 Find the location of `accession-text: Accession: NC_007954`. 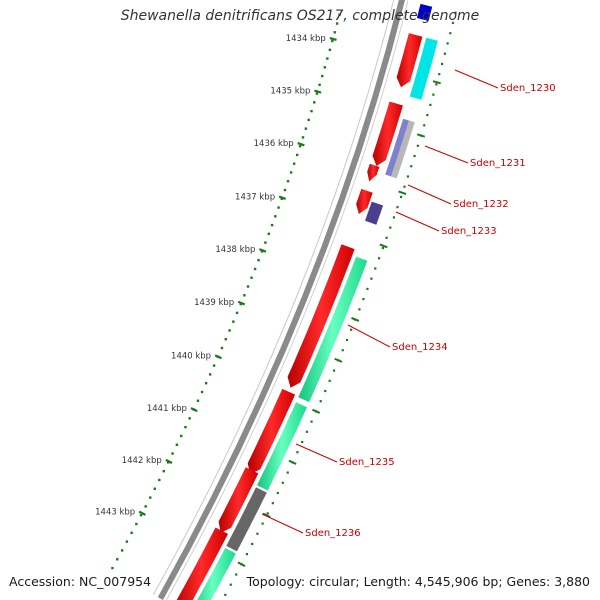

accession-text: Accession: NC_007954 is located at coordinates (80, 581).